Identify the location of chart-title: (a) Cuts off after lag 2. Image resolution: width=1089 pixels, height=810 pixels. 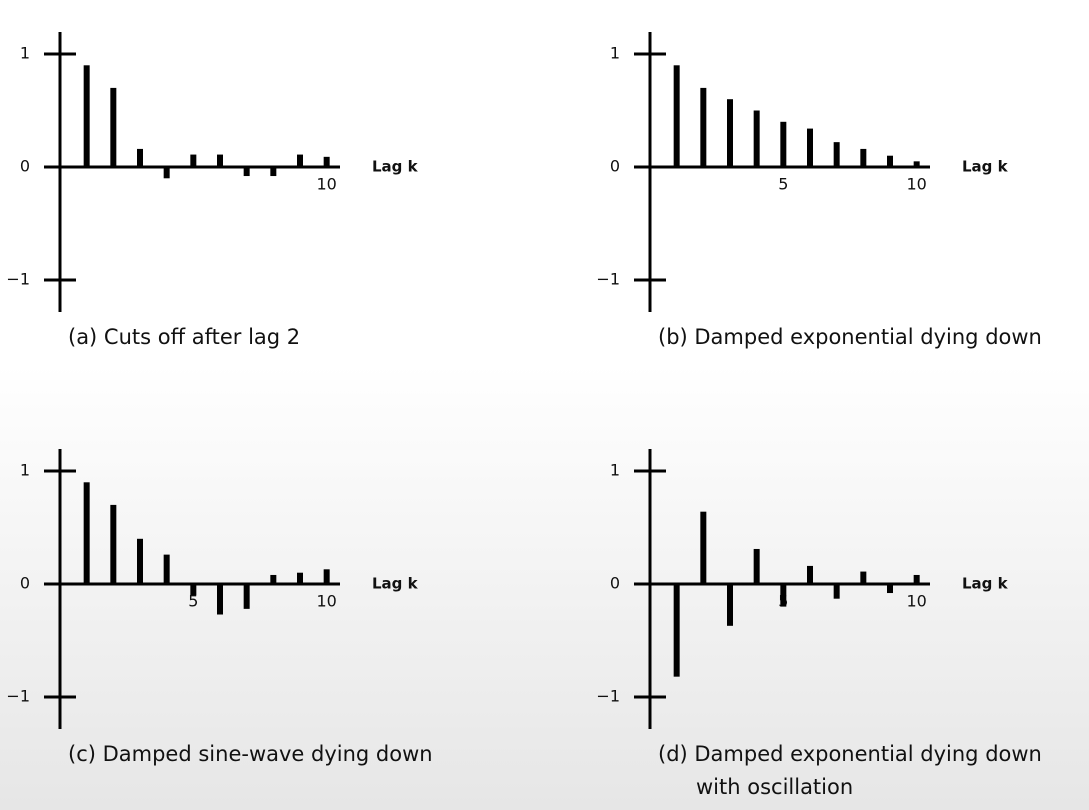
(184, 337).